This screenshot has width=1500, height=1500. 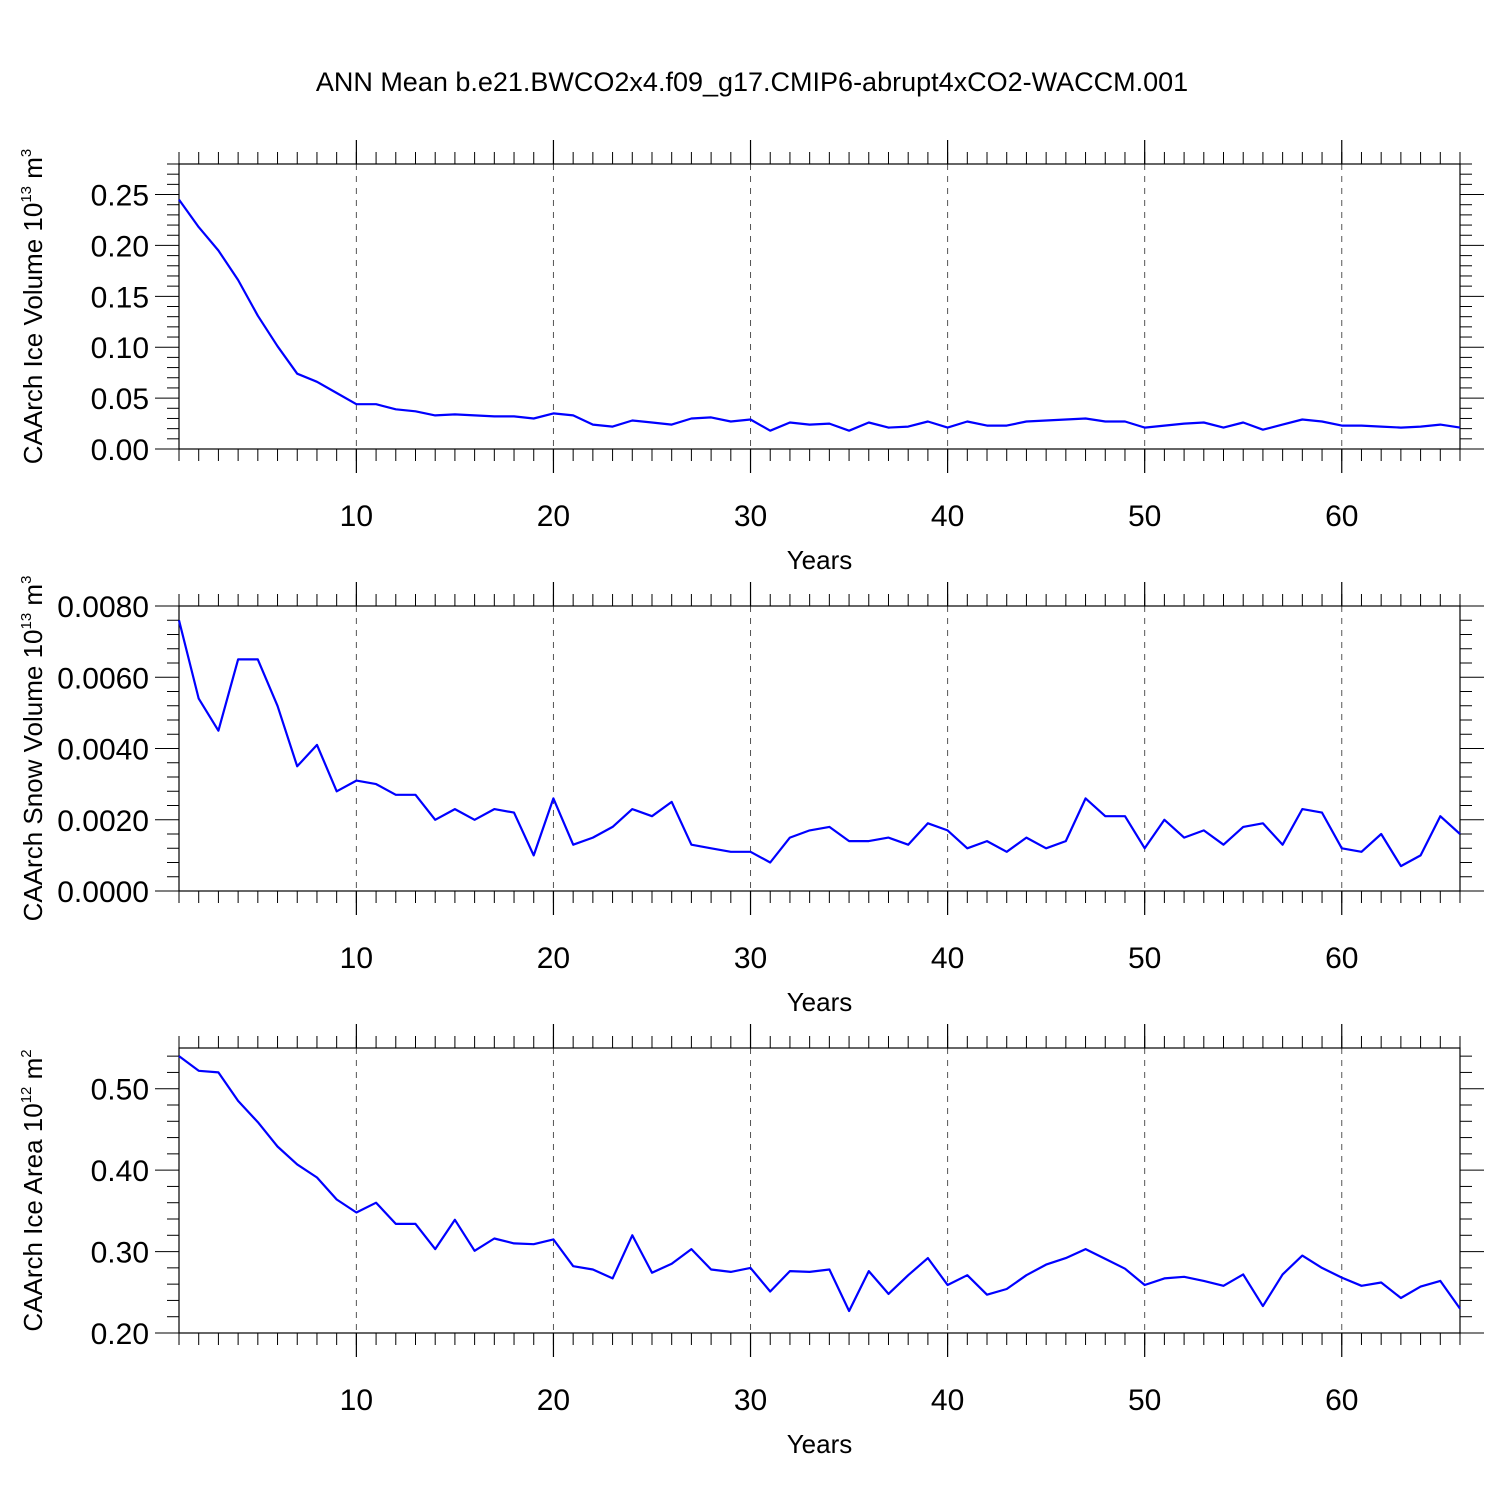 What do you see at coordinates (26, 1053) in the screenshot?
I see `y-axis-label-unit-exponent: 2` at bounding box center [26, 1053].